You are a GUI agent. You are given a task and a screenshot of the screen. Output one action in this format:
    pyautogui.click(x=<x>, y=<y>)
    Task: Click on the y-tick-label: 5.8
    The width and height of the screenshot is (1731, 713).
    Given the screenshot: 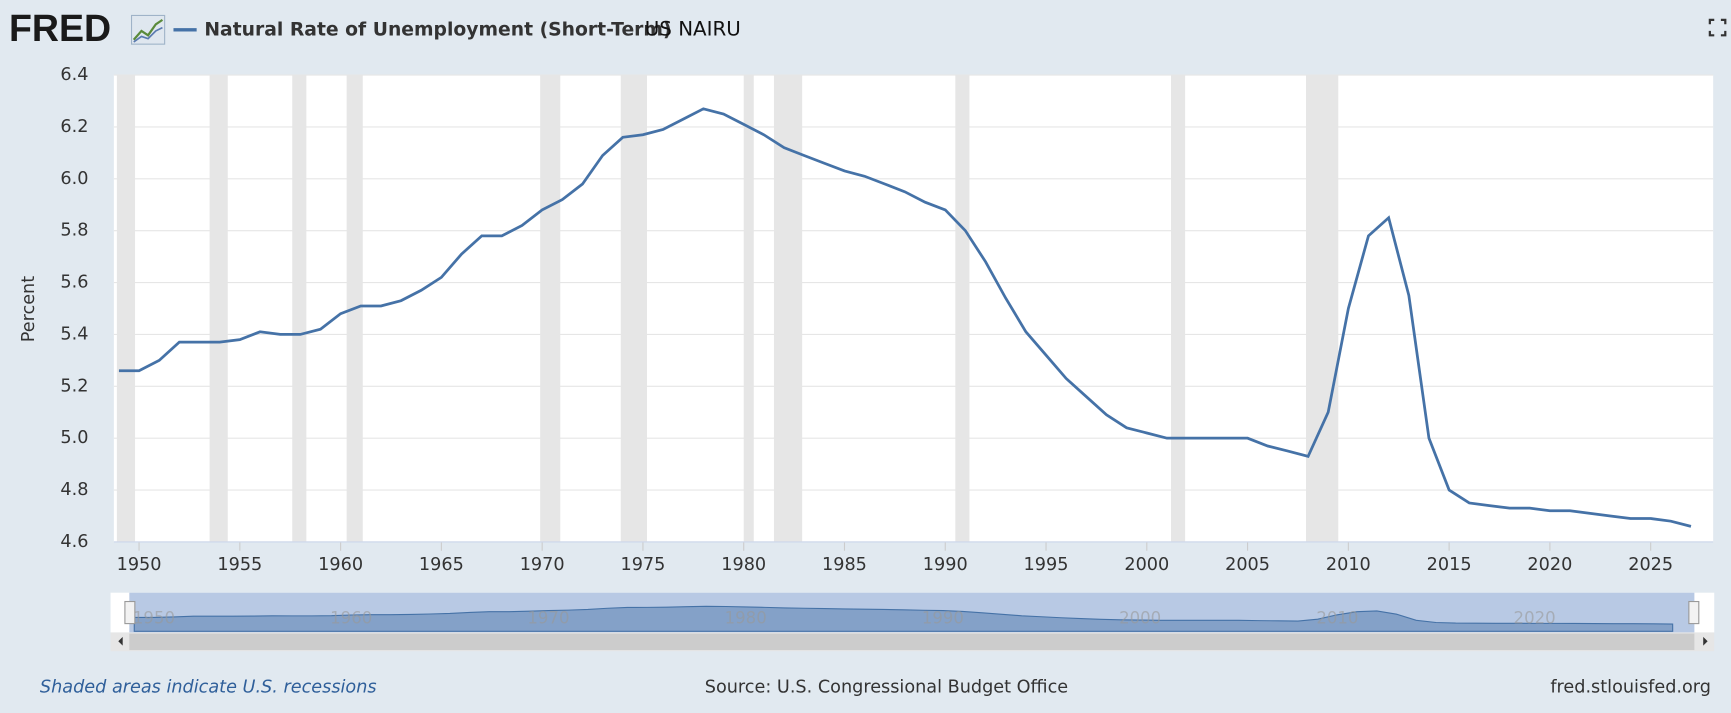 What is the action you would take?
    pyautogui.click(x=74, y=231)
    